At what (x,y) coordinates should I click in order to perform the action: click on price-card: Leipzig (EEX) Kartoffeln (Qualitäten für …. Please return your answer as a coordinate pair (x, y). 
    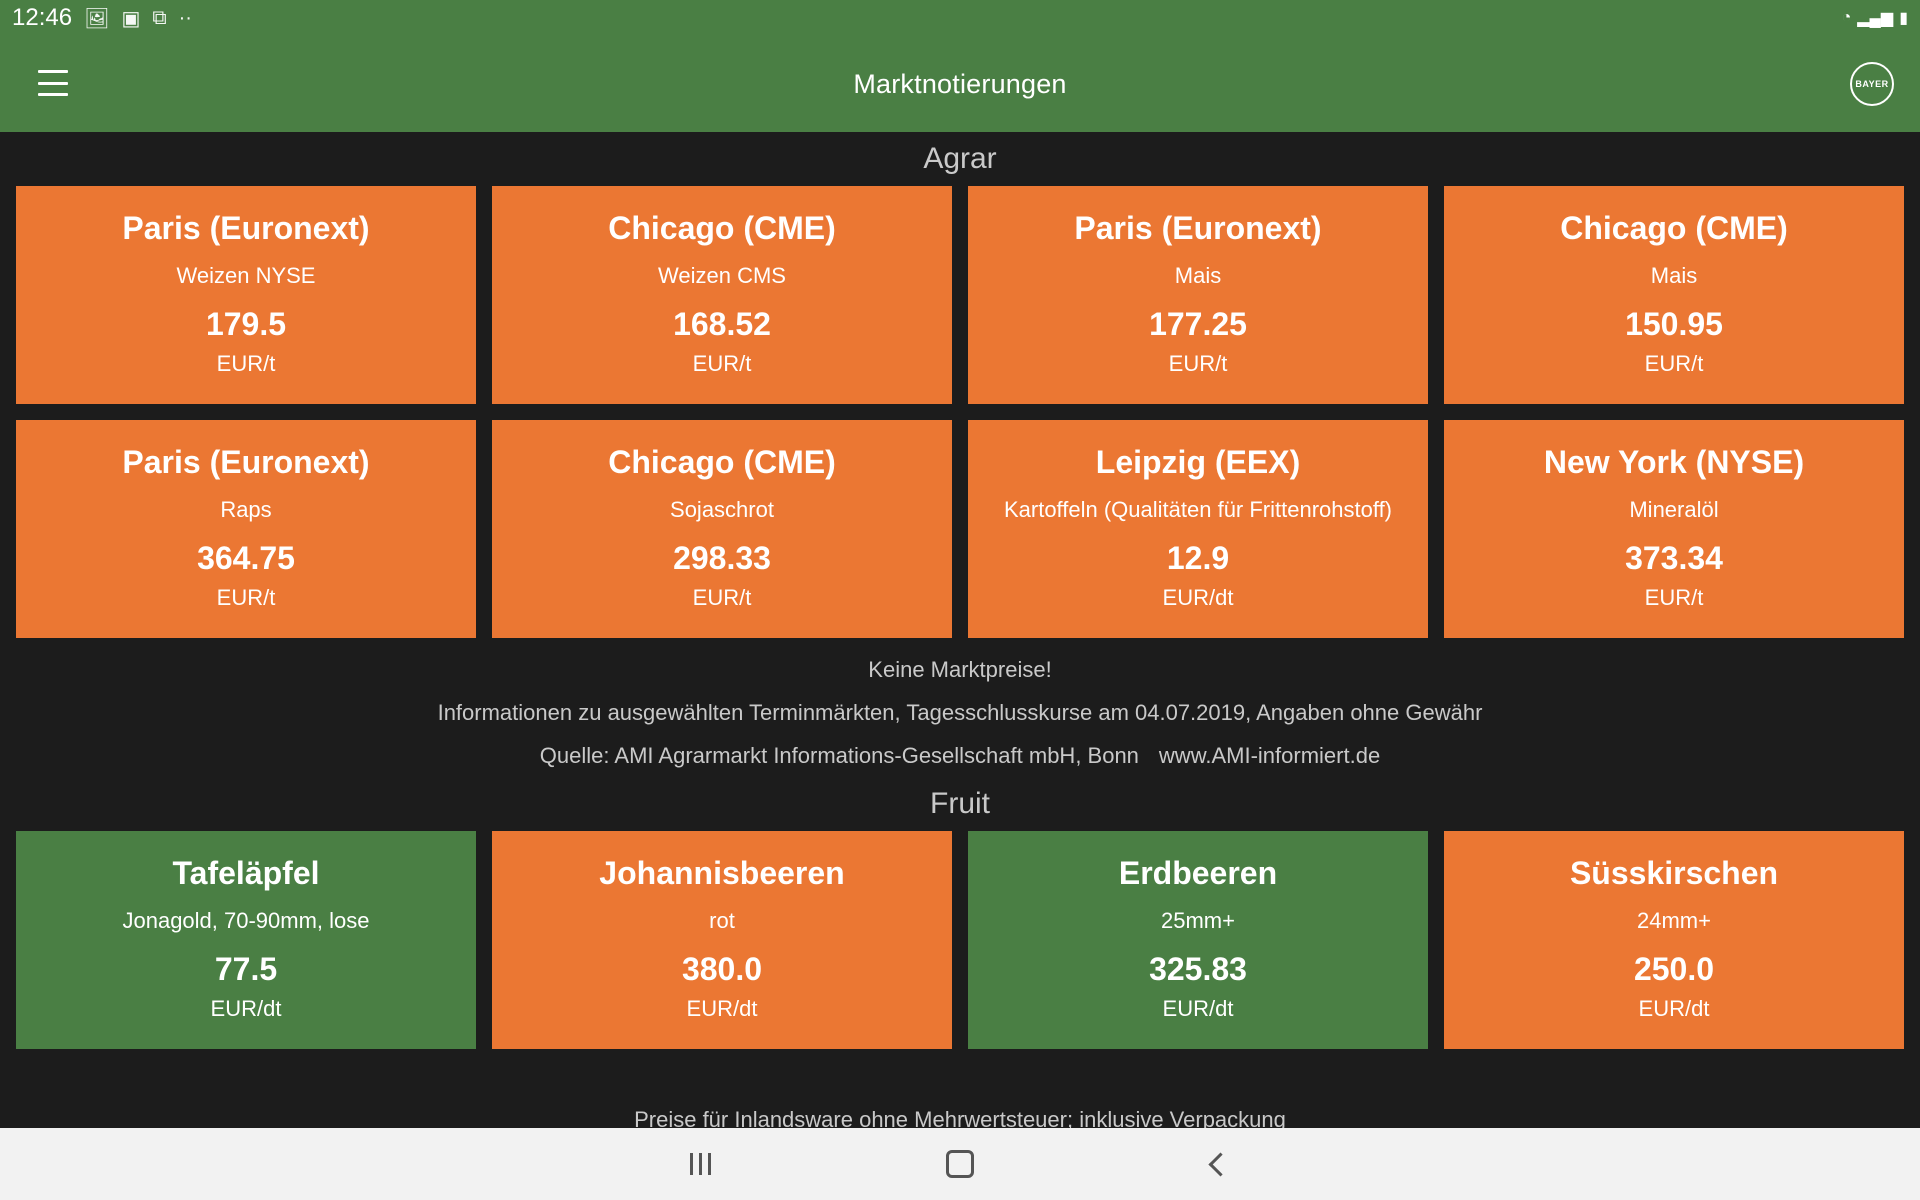
    Looking at the image, I should click on (1198, 529).